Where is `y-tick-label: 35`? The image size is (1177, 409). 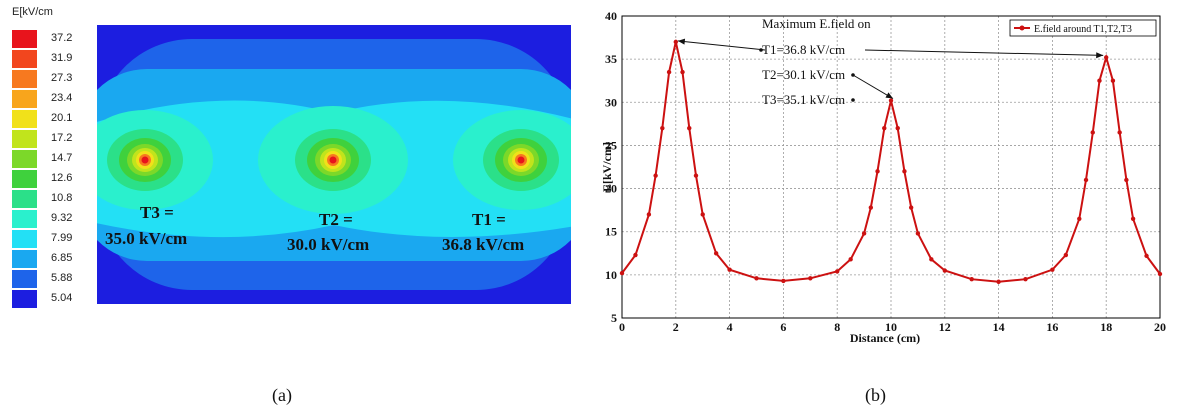 y-tick-label: 35 is located at coordinates (611, 59).